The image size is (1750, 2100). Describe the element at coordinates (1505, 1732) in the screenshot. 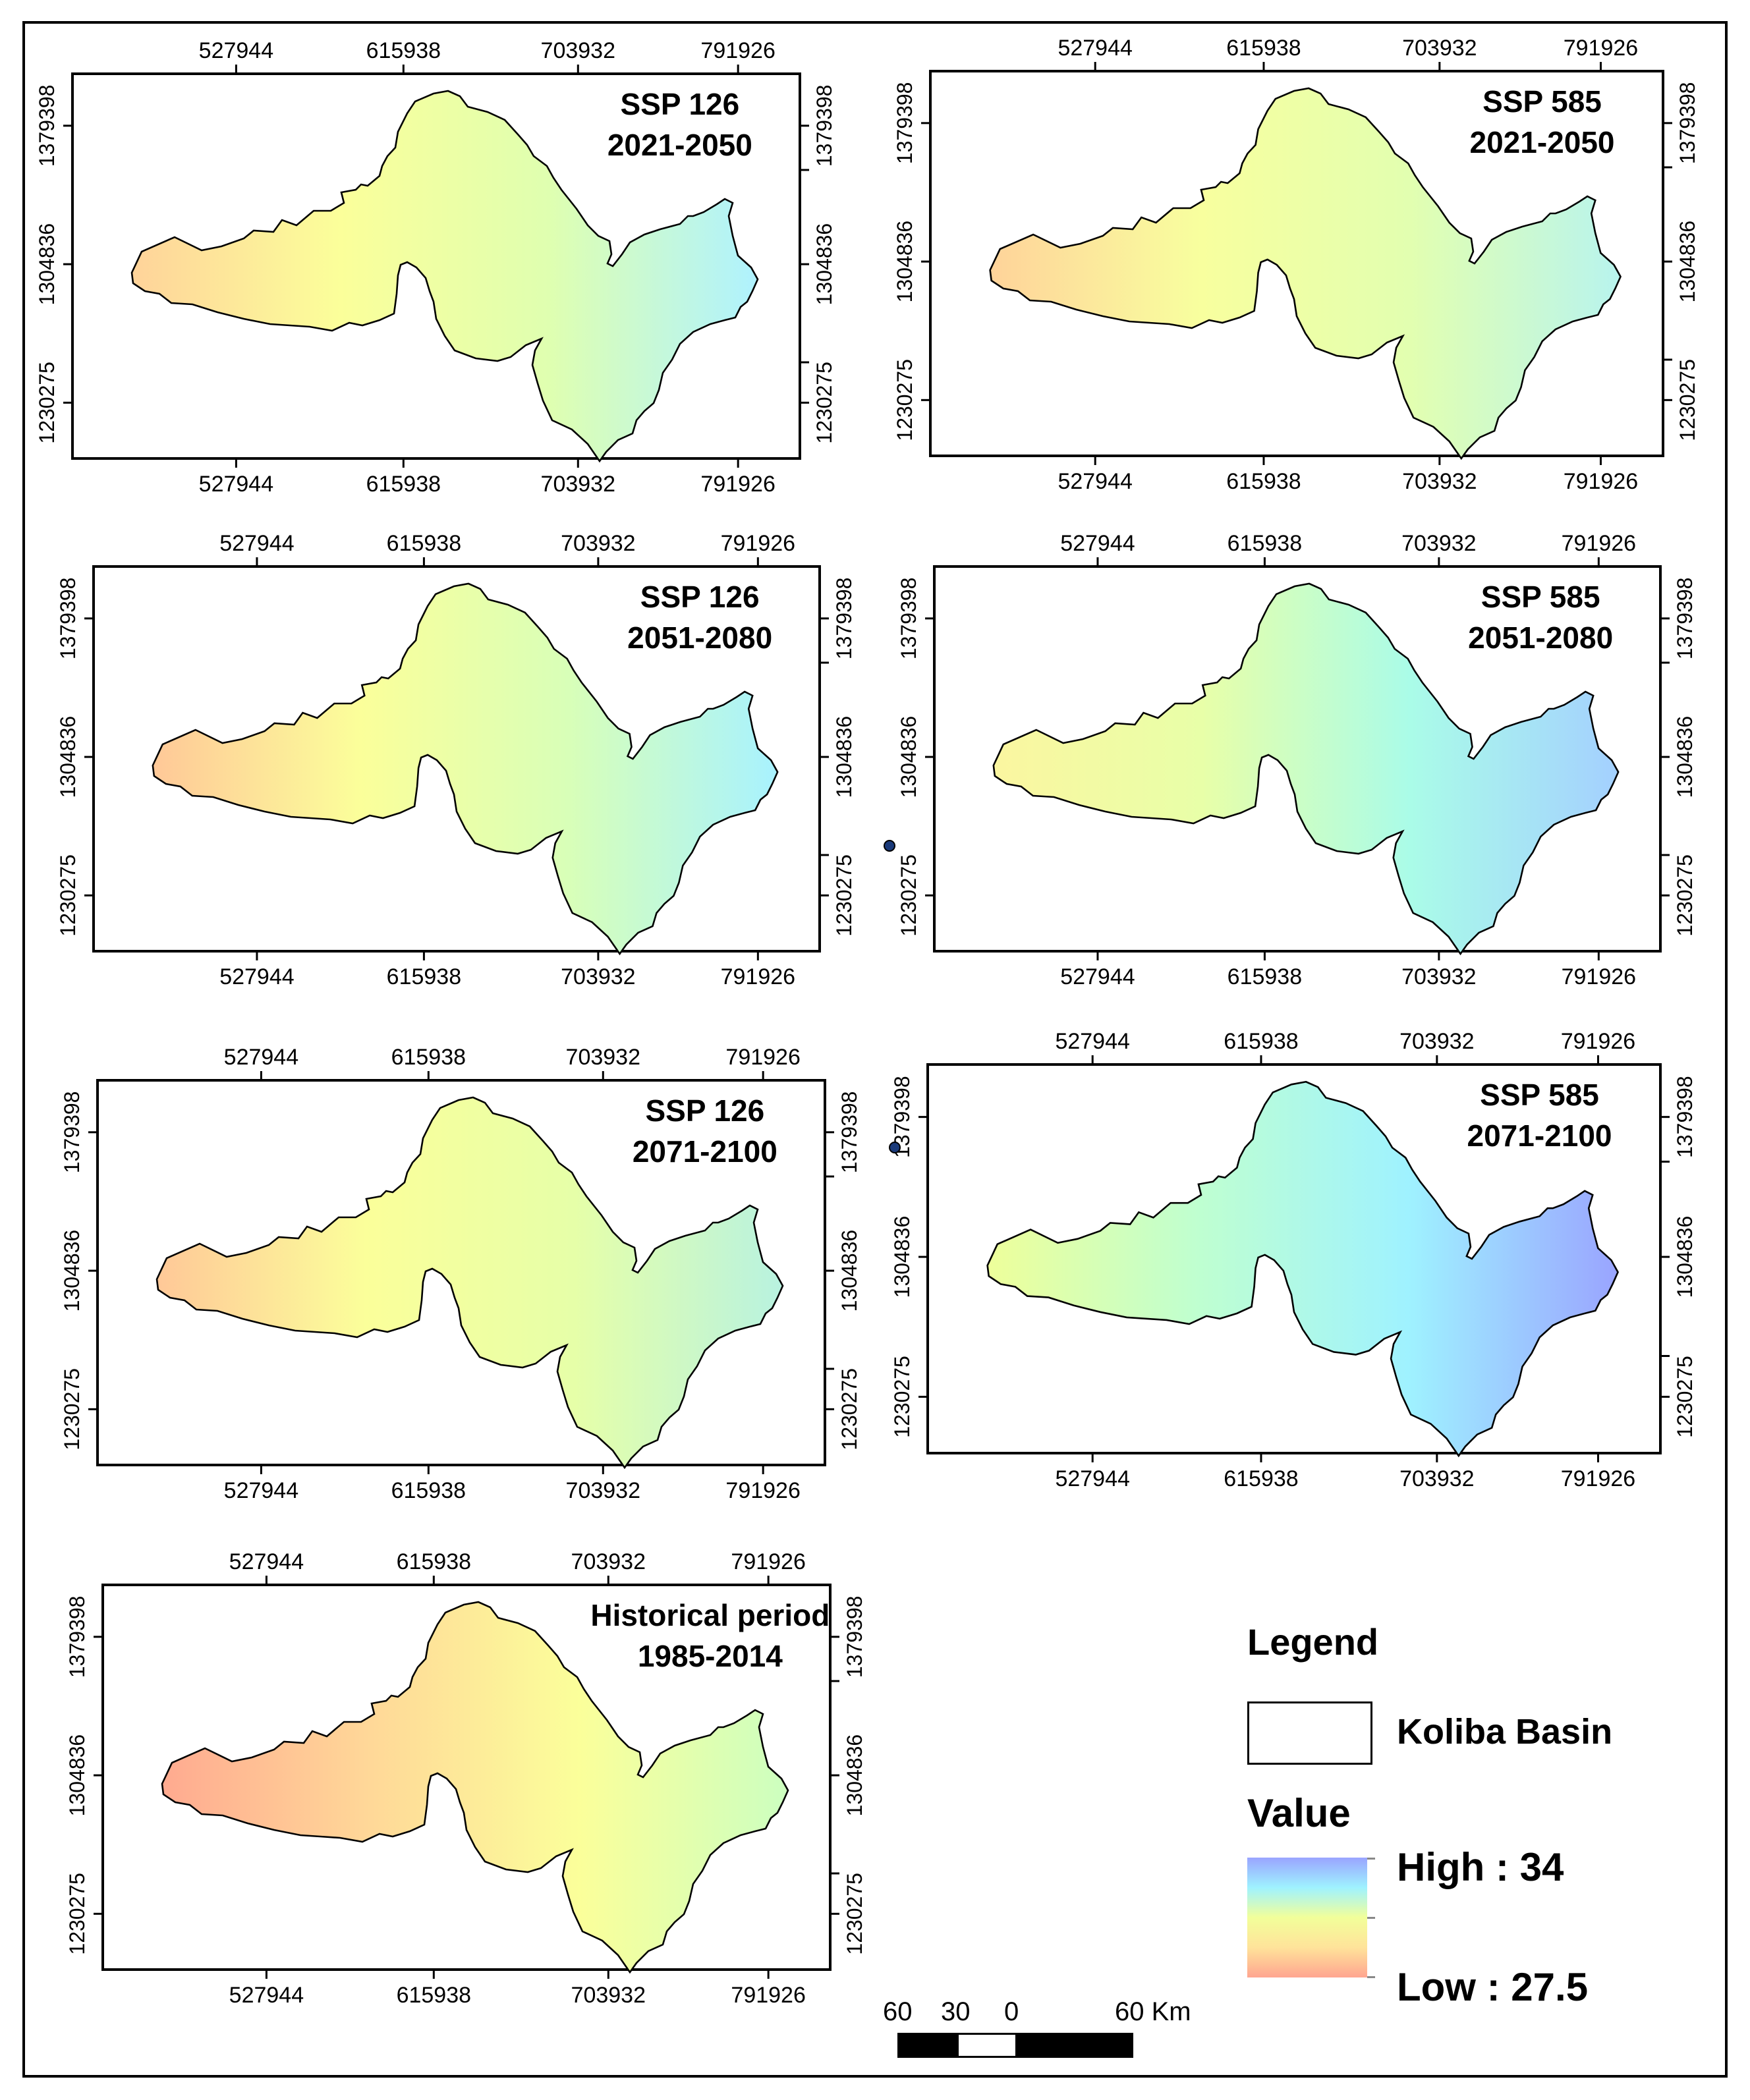

I see `koliba-basin-label: Koliba Basin` at that location.